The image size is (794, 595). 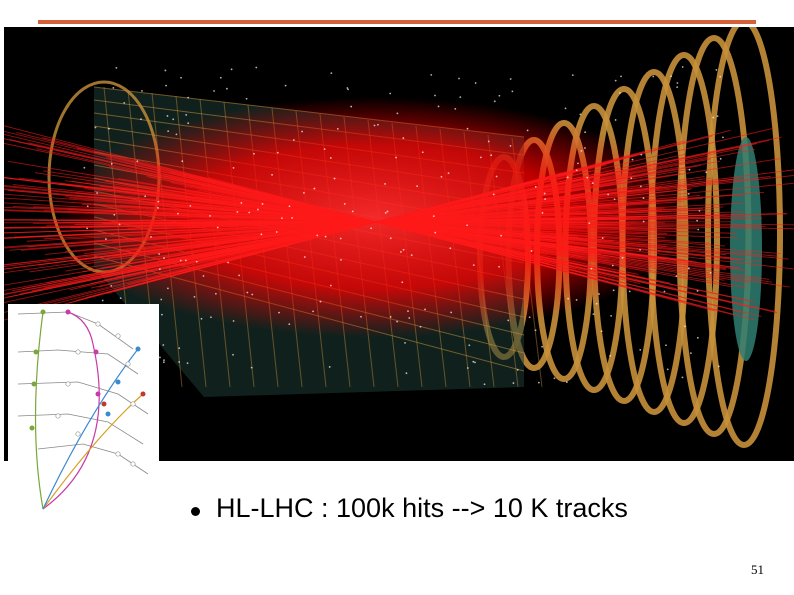 What do you see at coordinates (757, 569) in the screenshot?
I see `page-number: 51` at bounding box center [757, 569].